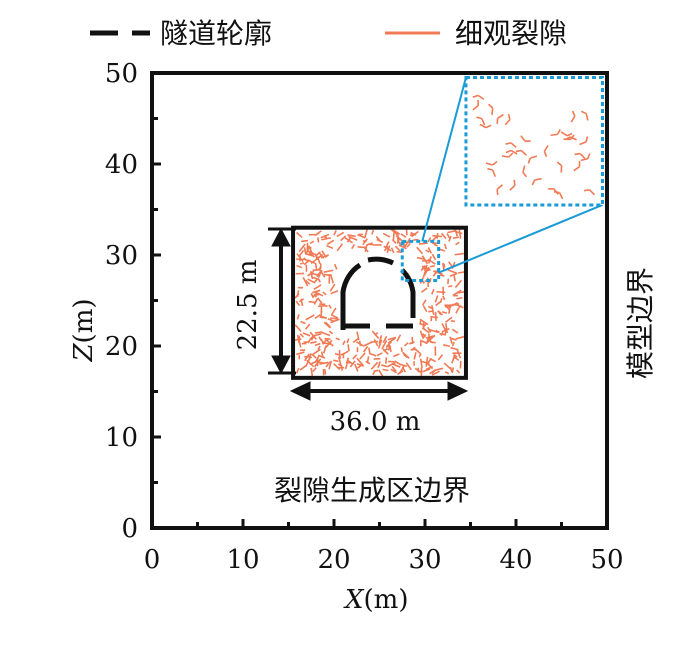  I want to click on crack-zone-boundary, so click(379, 302).